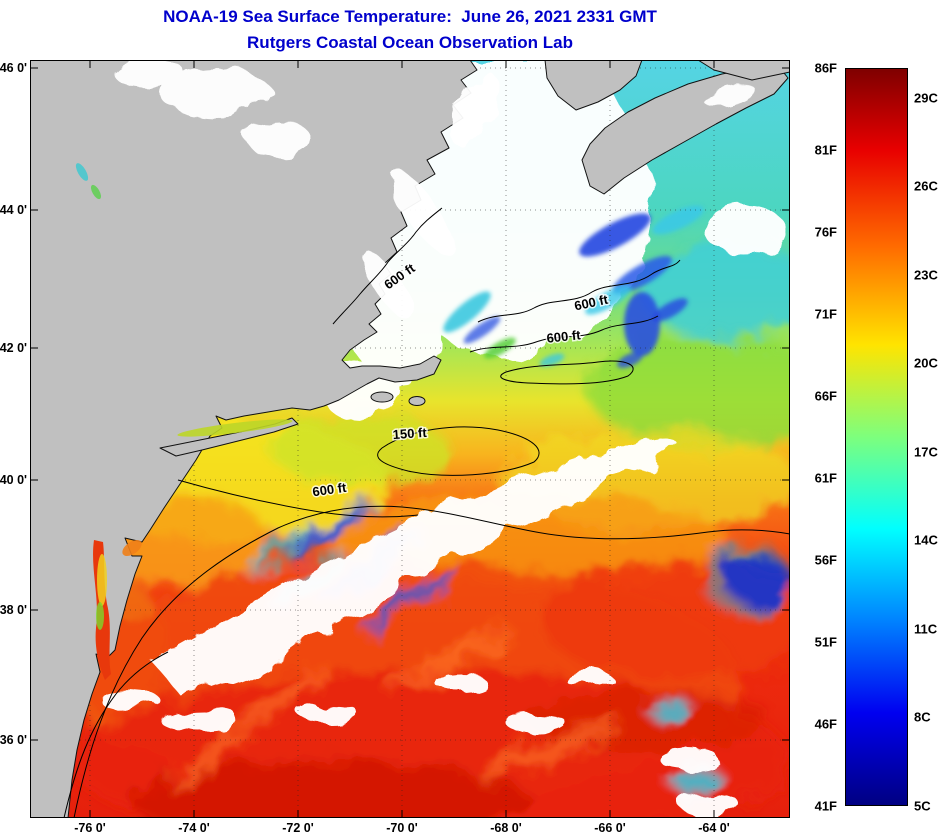 Image resolution: width=944 pixels, height=832 pixels. I want to click on page-subtitle: Rutgers Coastal Ocean Observation Lab, so click(410, 43).